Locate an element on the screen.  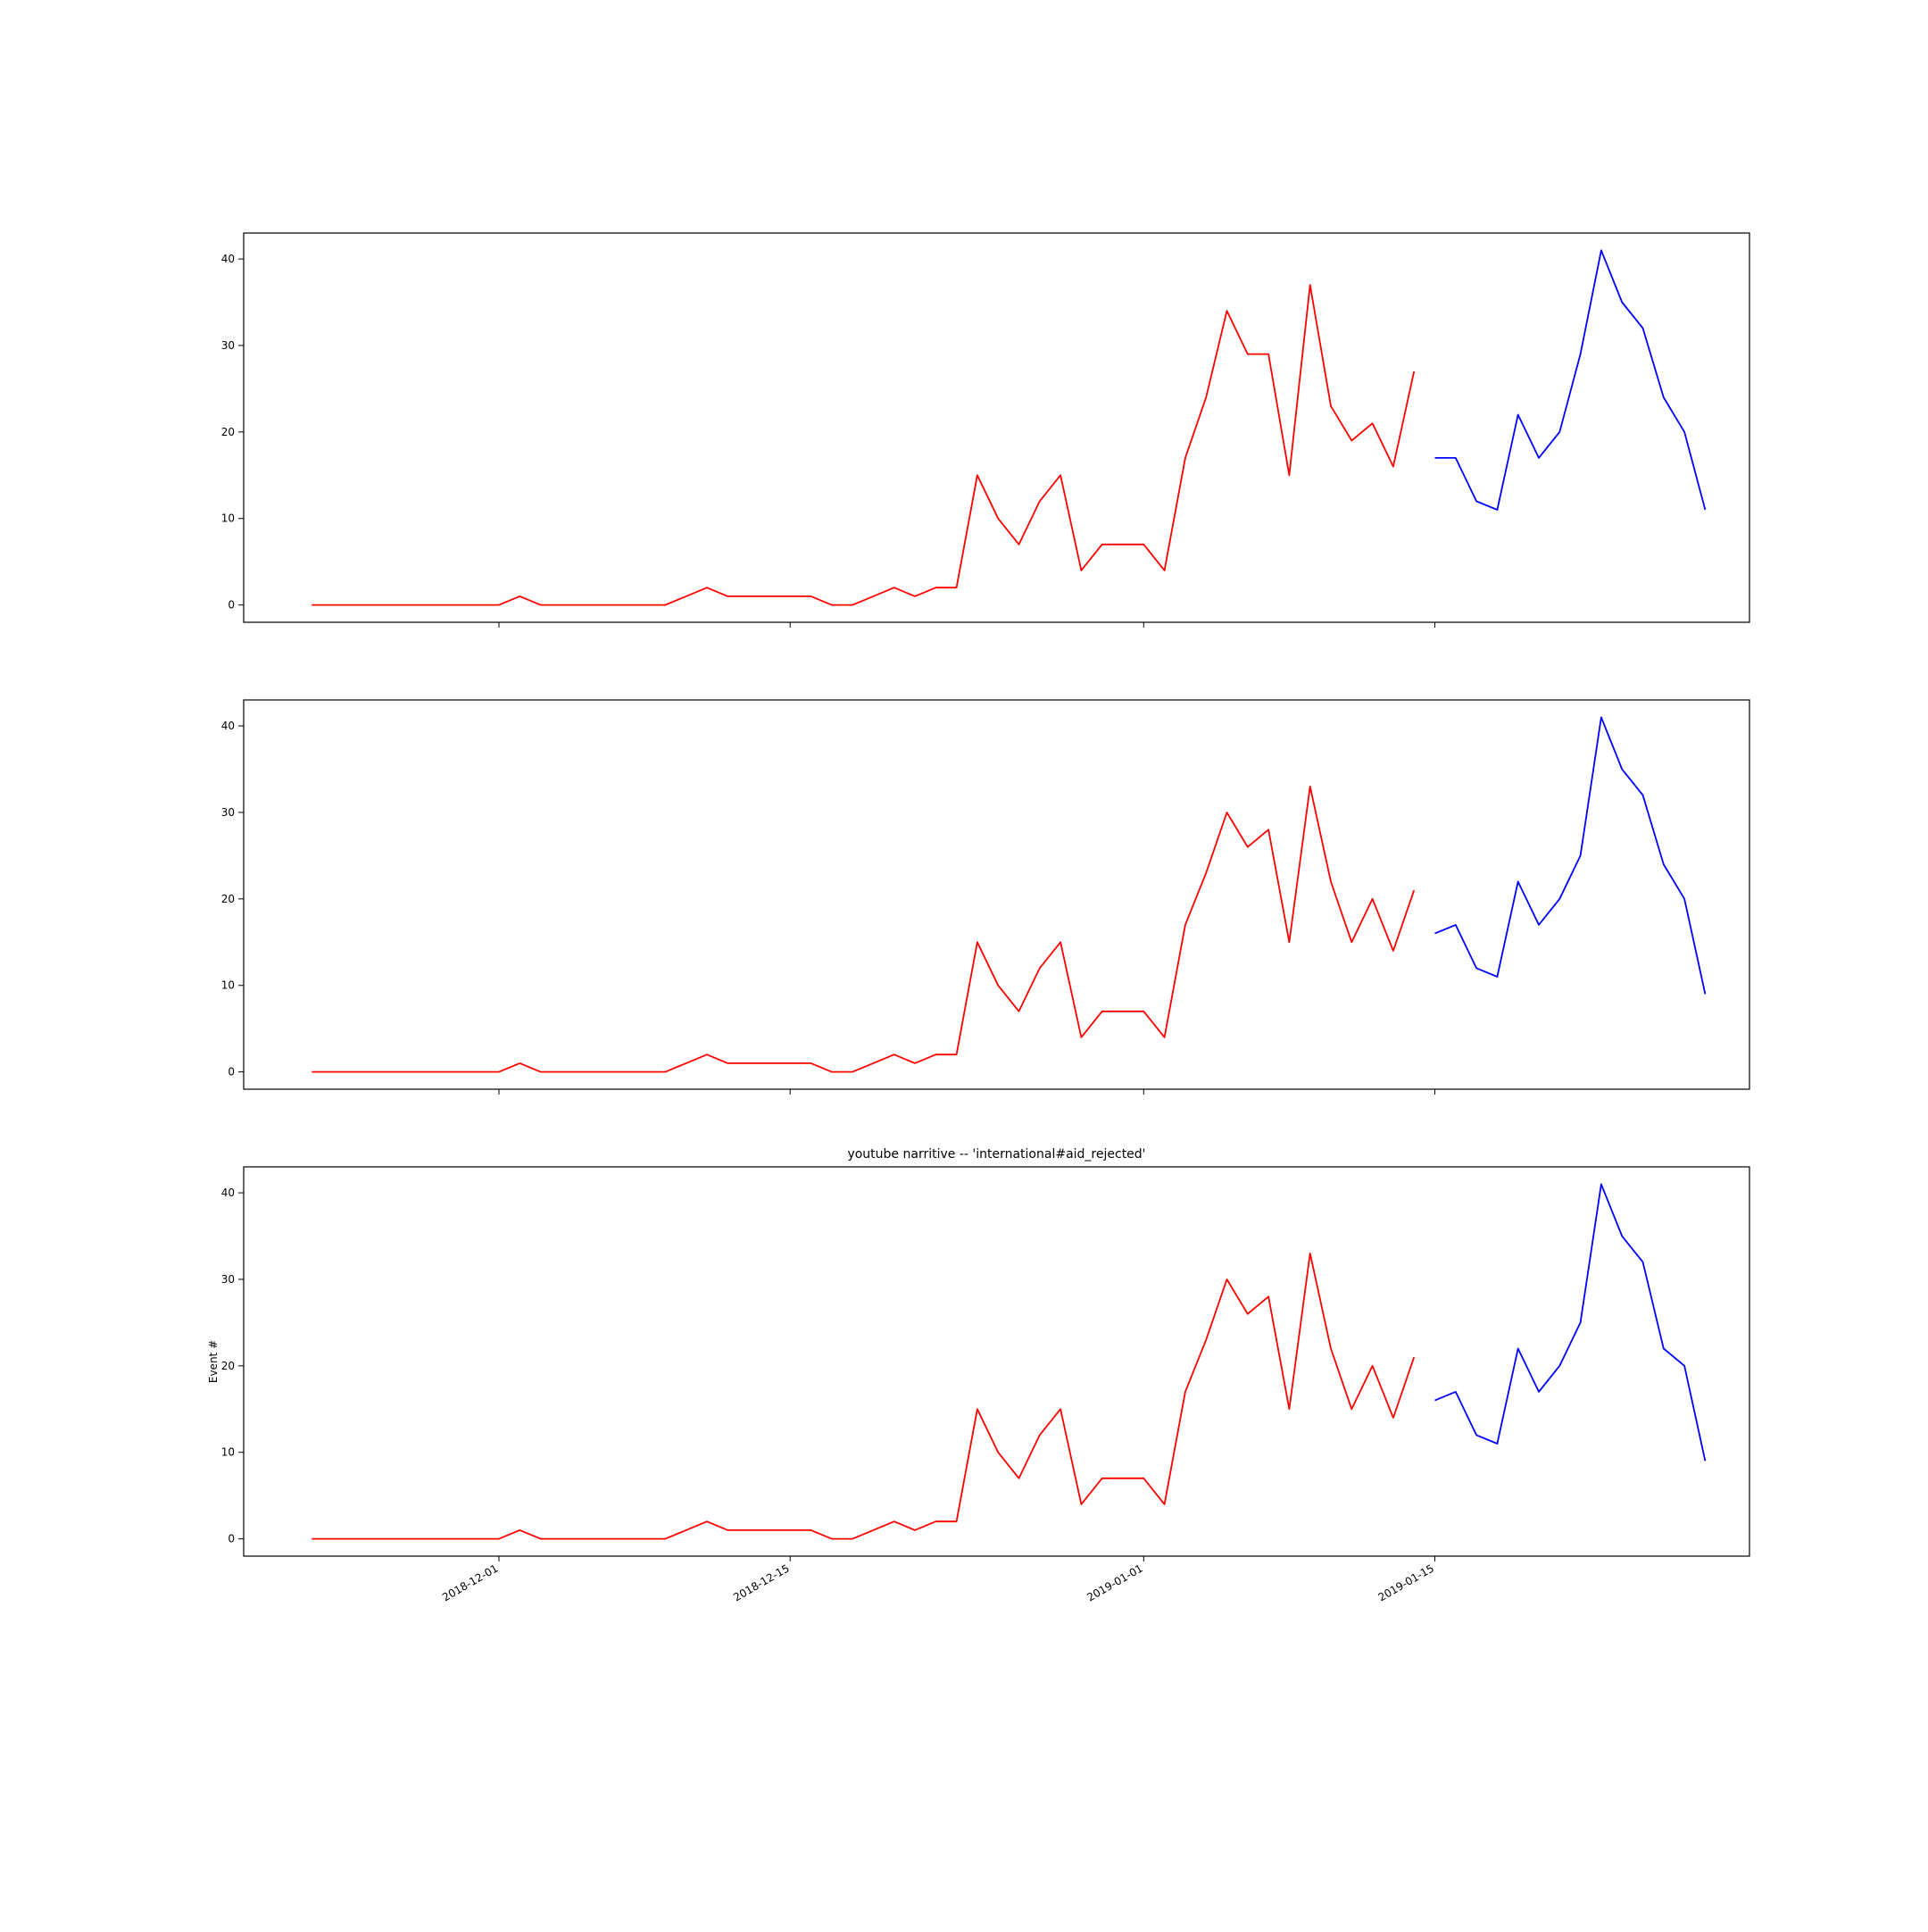
panel-3-ytick-label: 0 is located at coordinates (232, 1539).